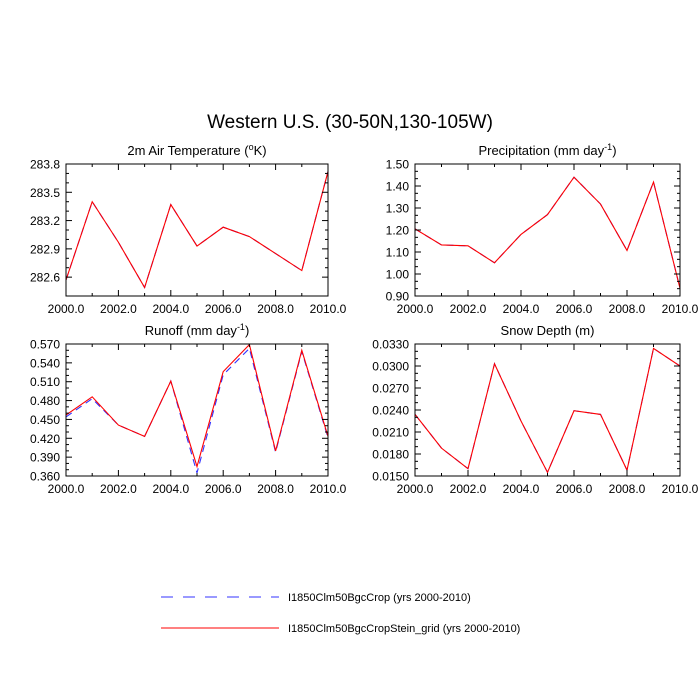  What do you see at coordinates (45, 401) in the screenshot?
I see `y-tick-label: 0.480` at bounding box center [45, 401].